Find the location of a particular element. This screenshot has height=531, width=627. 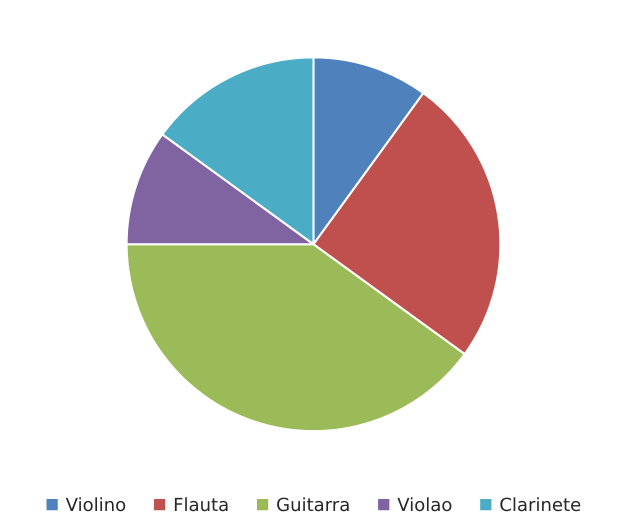

legend-label: Flauta is located at coordinates (201, 504).